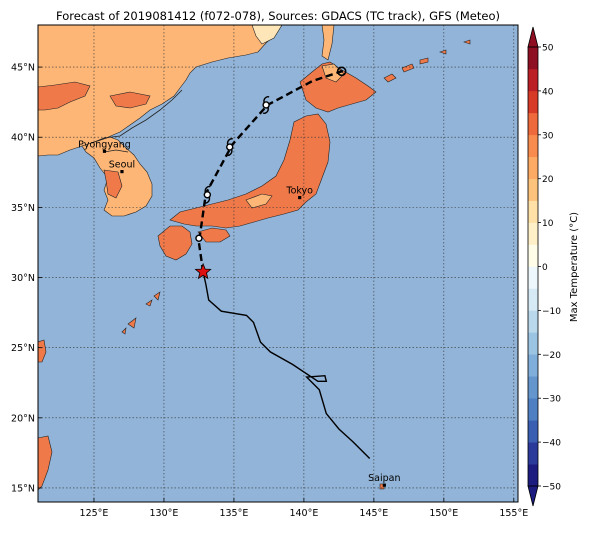  What do you see at coordinates (384, 478) in the screenshot?
I see `city-label: Saipan` at bounding box center [384, 478].